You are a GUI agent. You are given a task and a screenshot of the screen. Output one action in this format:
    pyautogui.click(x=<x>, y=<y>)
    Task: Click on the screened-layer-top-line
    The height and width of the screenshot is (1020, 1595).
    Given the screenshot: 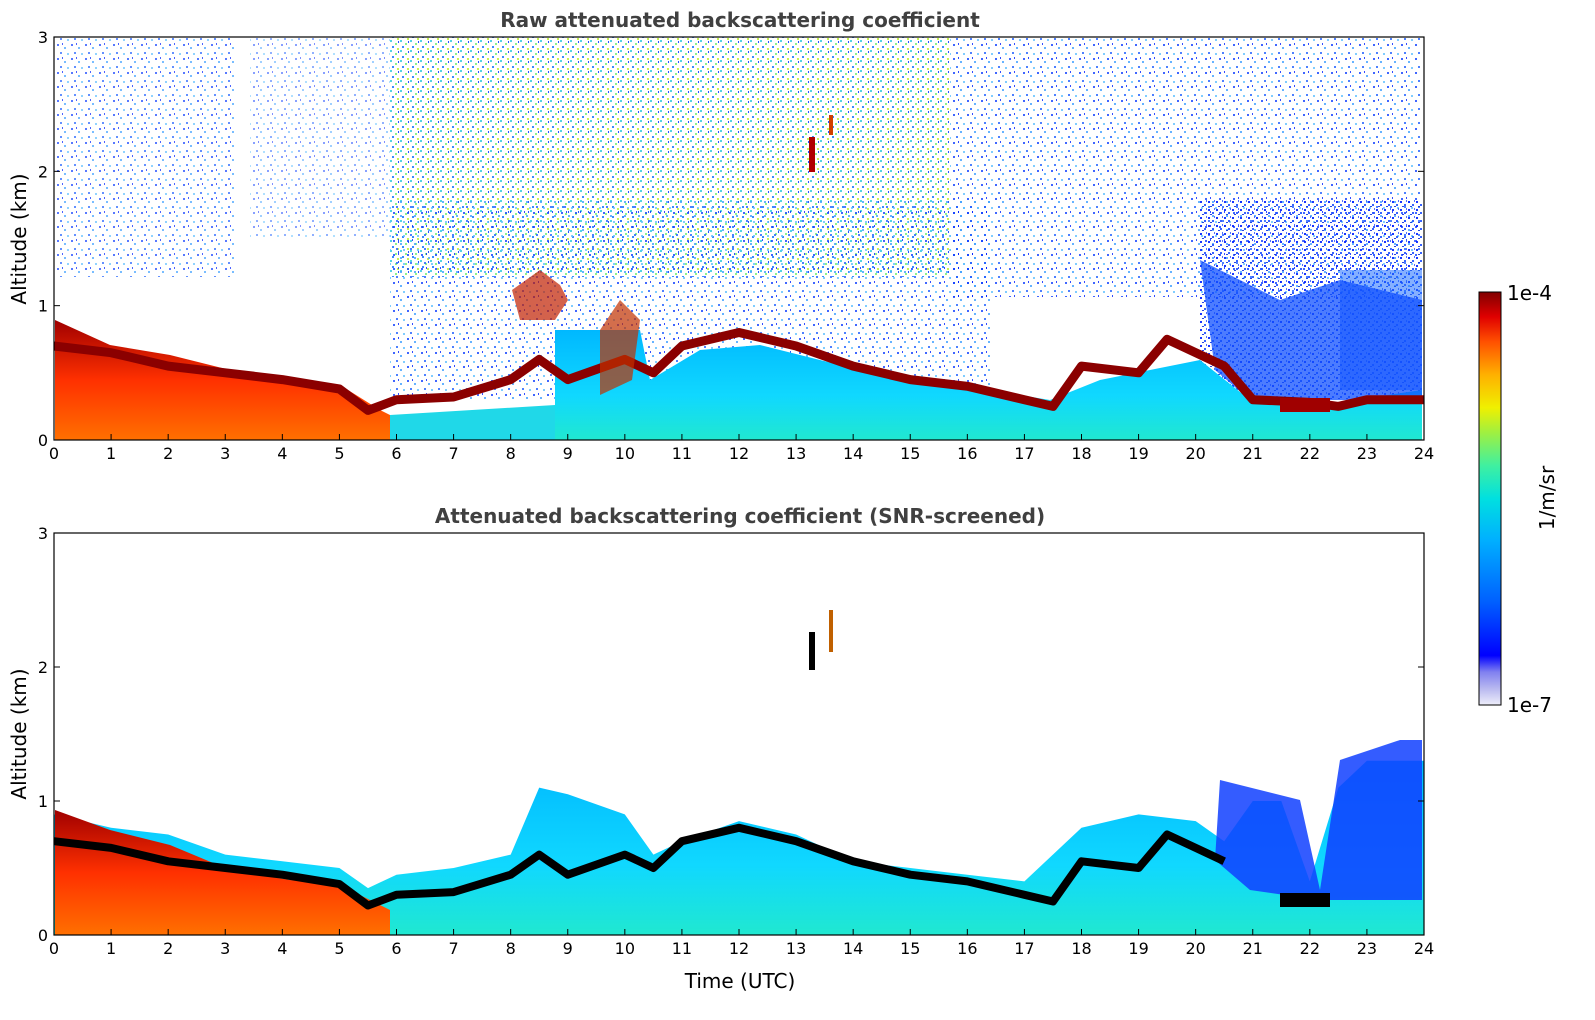 What is the action you would take?
    pyautogui.click(x=639, y=866)
    